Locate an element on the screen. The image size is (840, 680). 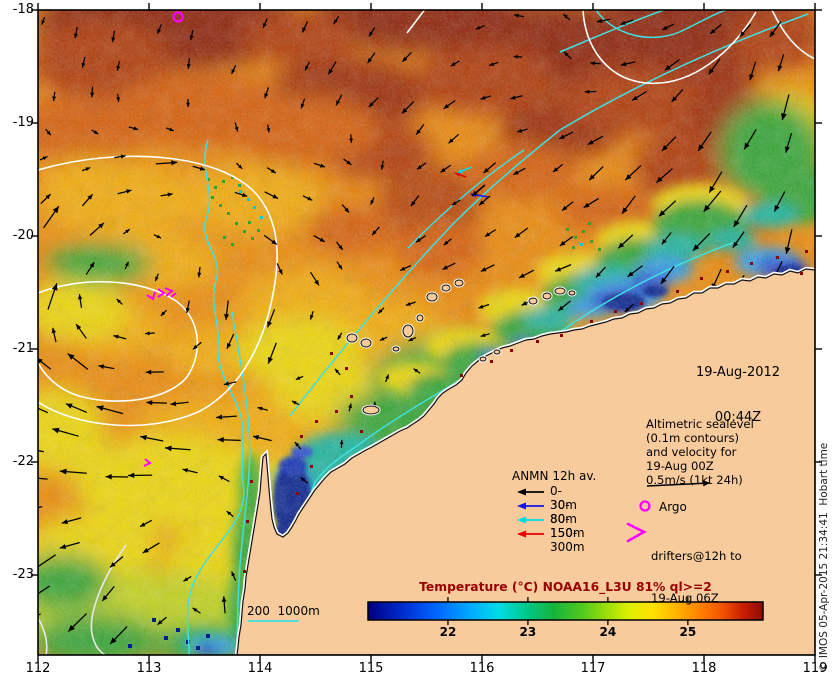
y-axis-tick-label: -22 is located at coordinates (23, 461).